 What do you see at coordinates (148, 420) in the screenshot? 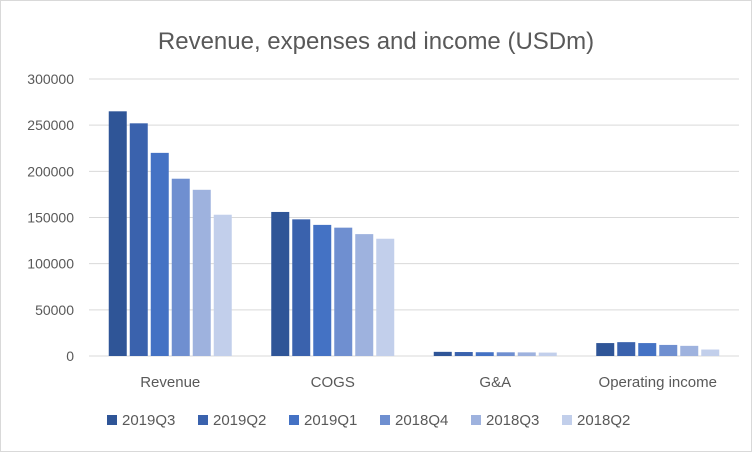
I see `legend-label: 2019Q3` at bounding box center [148, 420].